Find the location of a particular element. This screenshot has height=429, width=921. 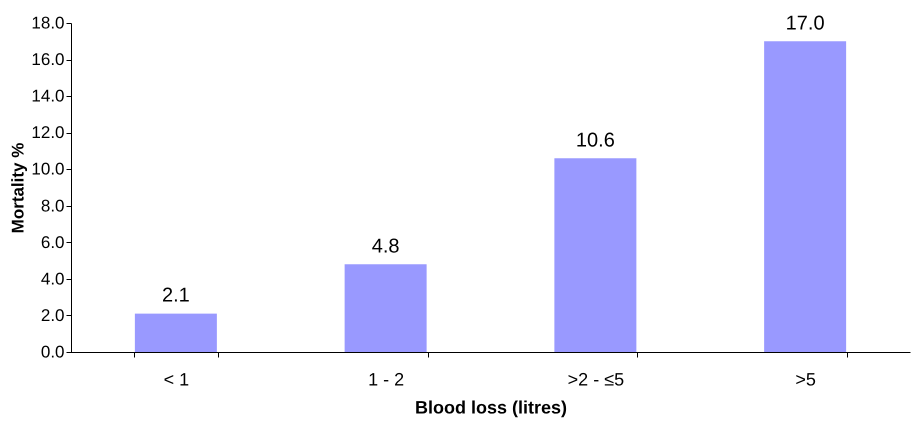

data-label: 17.0 is located at coordinates (805, 23).